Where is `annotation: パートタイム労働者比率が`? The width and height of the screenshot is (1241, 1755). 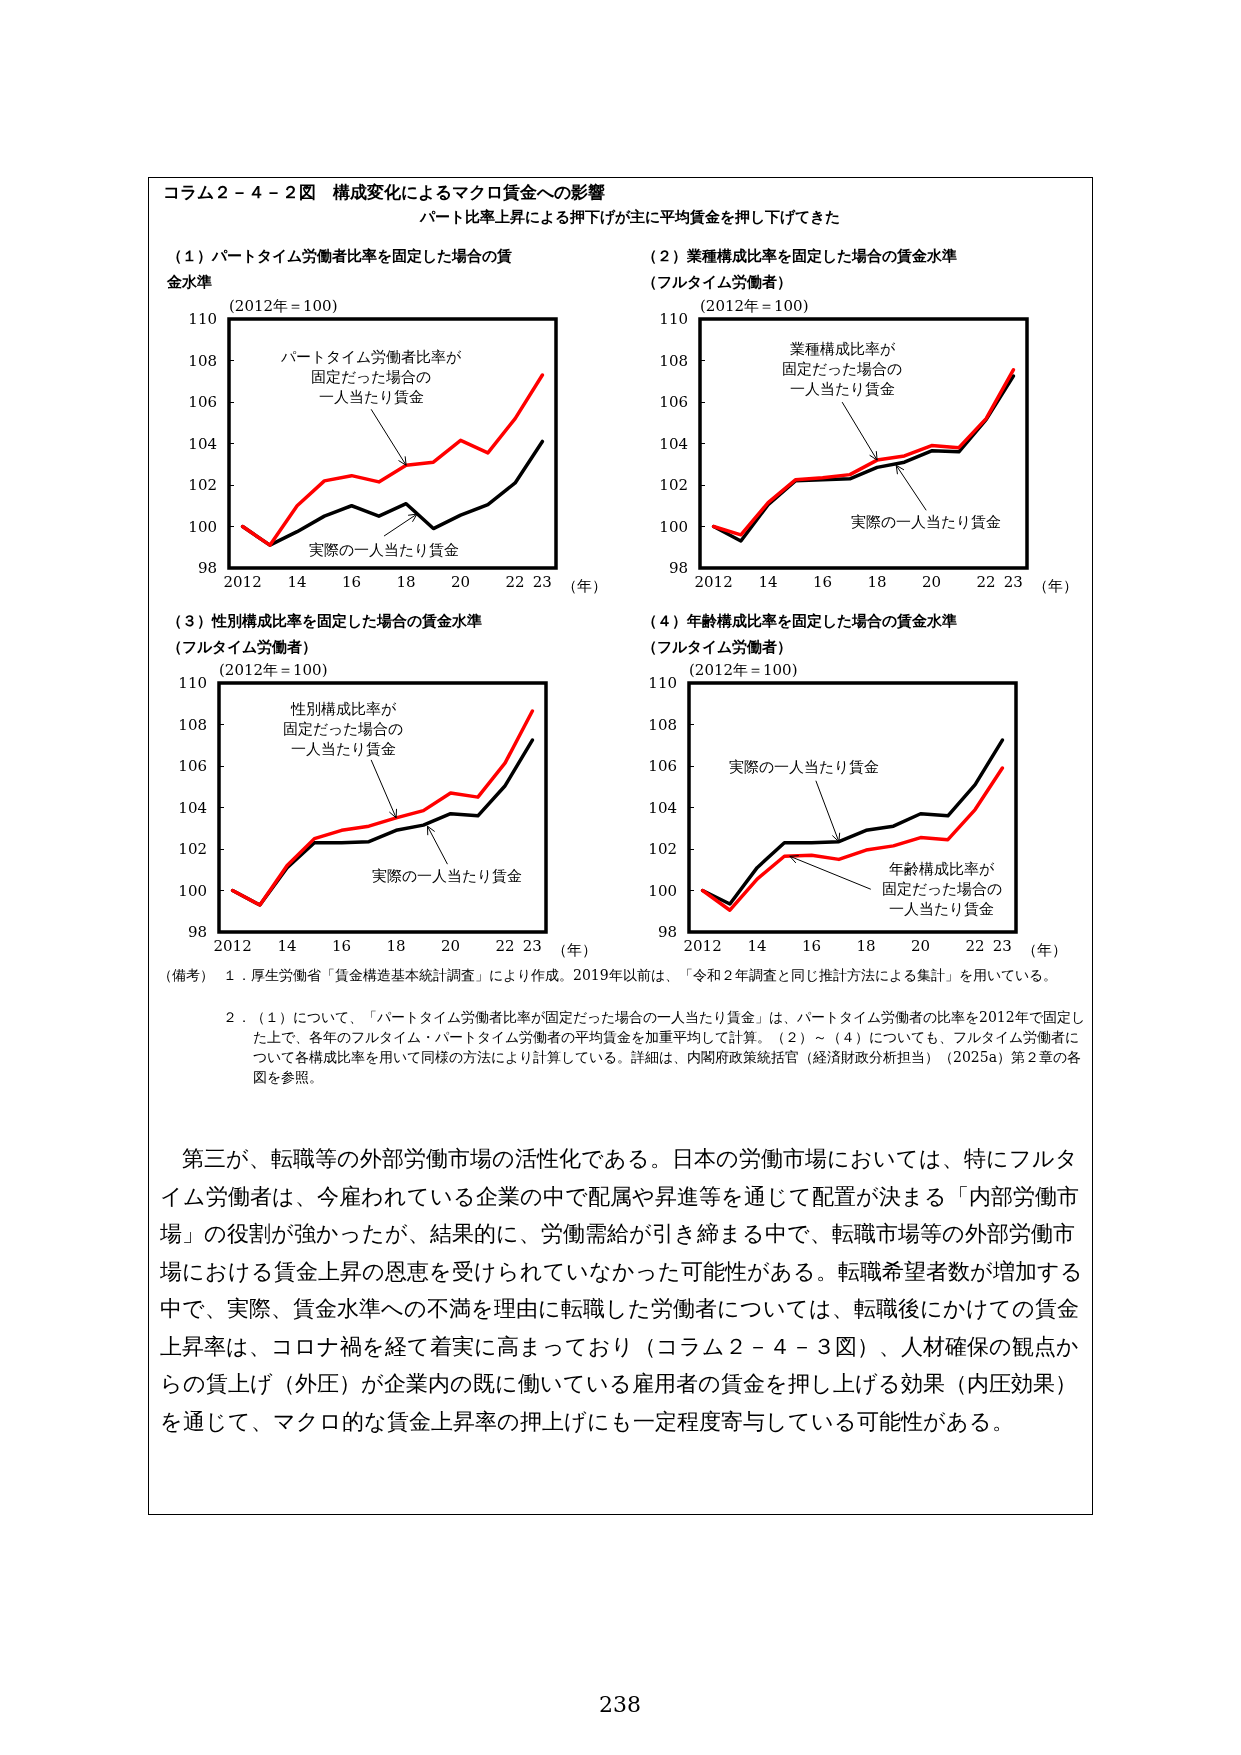
annotation: パートタイム労働者比率が is located at coordinates (371, 357).